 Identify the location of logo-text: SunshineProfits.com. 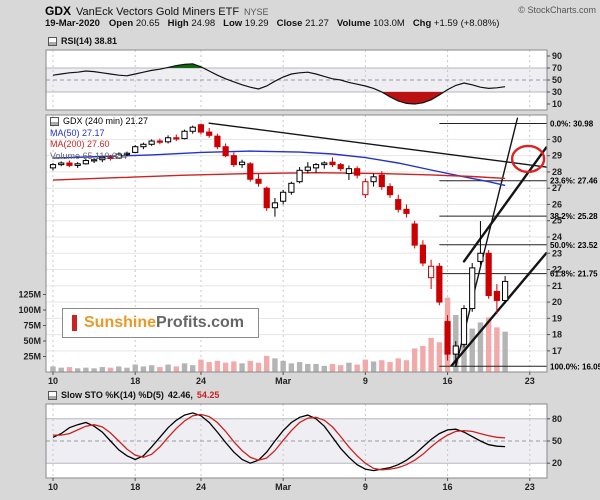
(164, 323).